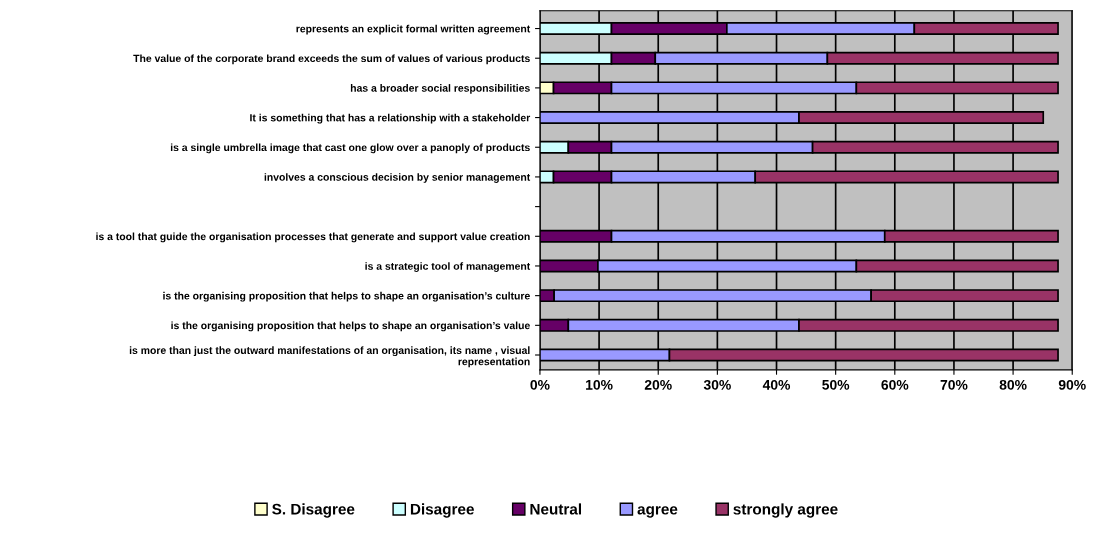 The height and width of the screenshot is (536, 1093). Describe the element at coordinates (442, 510) in the screenshot. I see `legend-label: Disagree` at that location.